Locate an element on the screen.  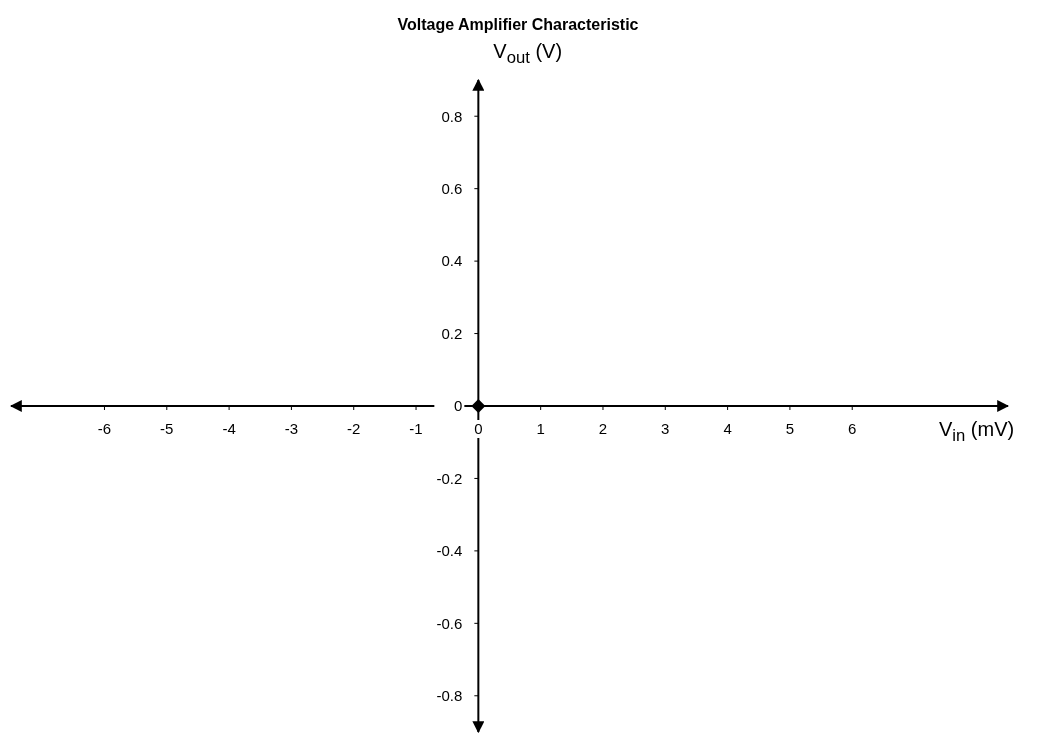
x-tick-label: -5 is located at coordinates (167, 429).